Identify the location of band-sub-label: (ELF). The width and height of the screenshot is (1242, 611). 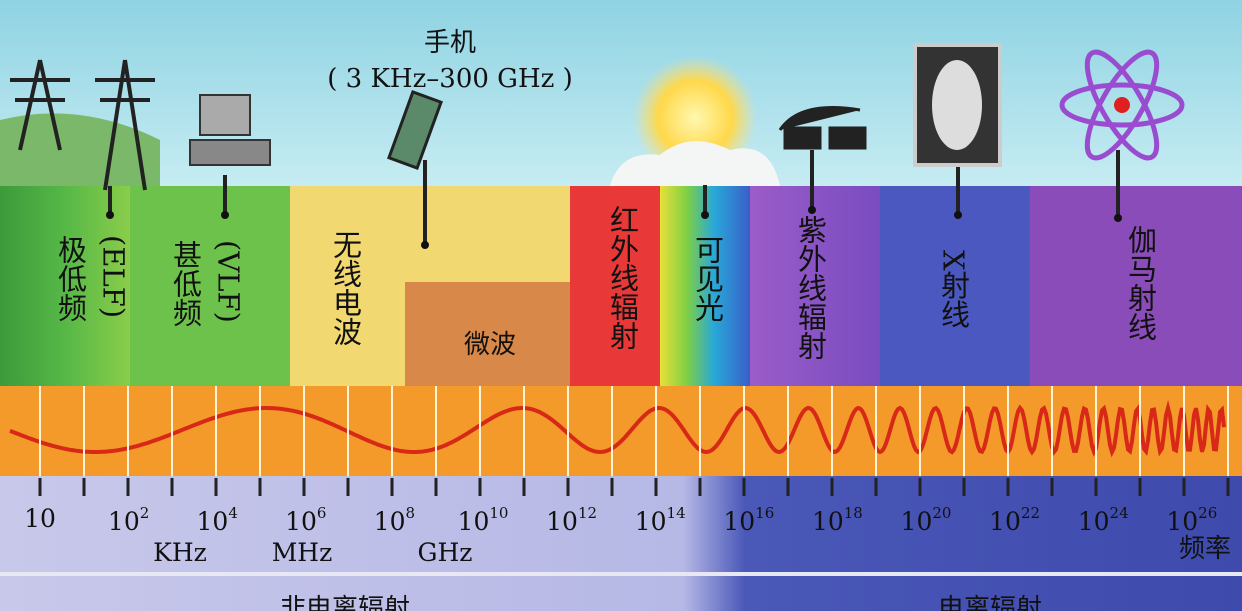
(113, 277).